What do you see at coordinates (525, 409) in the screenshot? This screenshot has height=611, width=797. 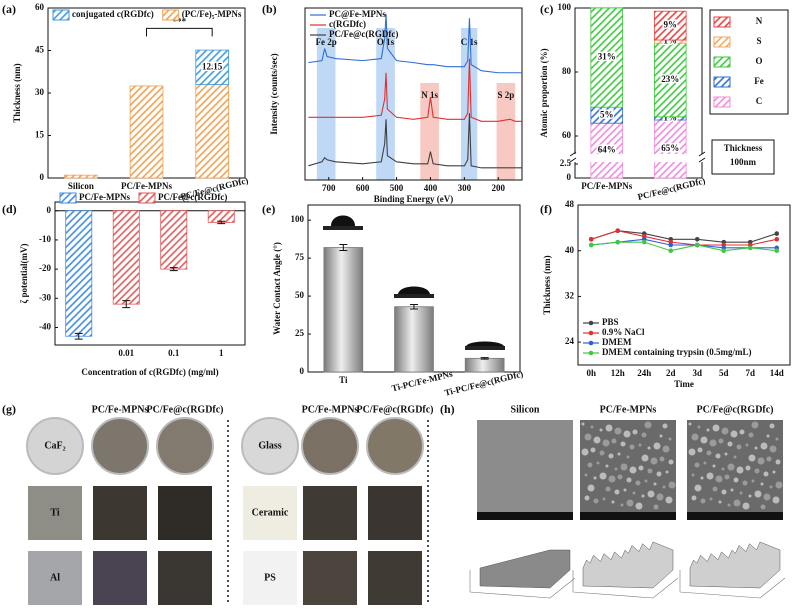 I see `column-header: Silicon` at bounding box center [525, 409].